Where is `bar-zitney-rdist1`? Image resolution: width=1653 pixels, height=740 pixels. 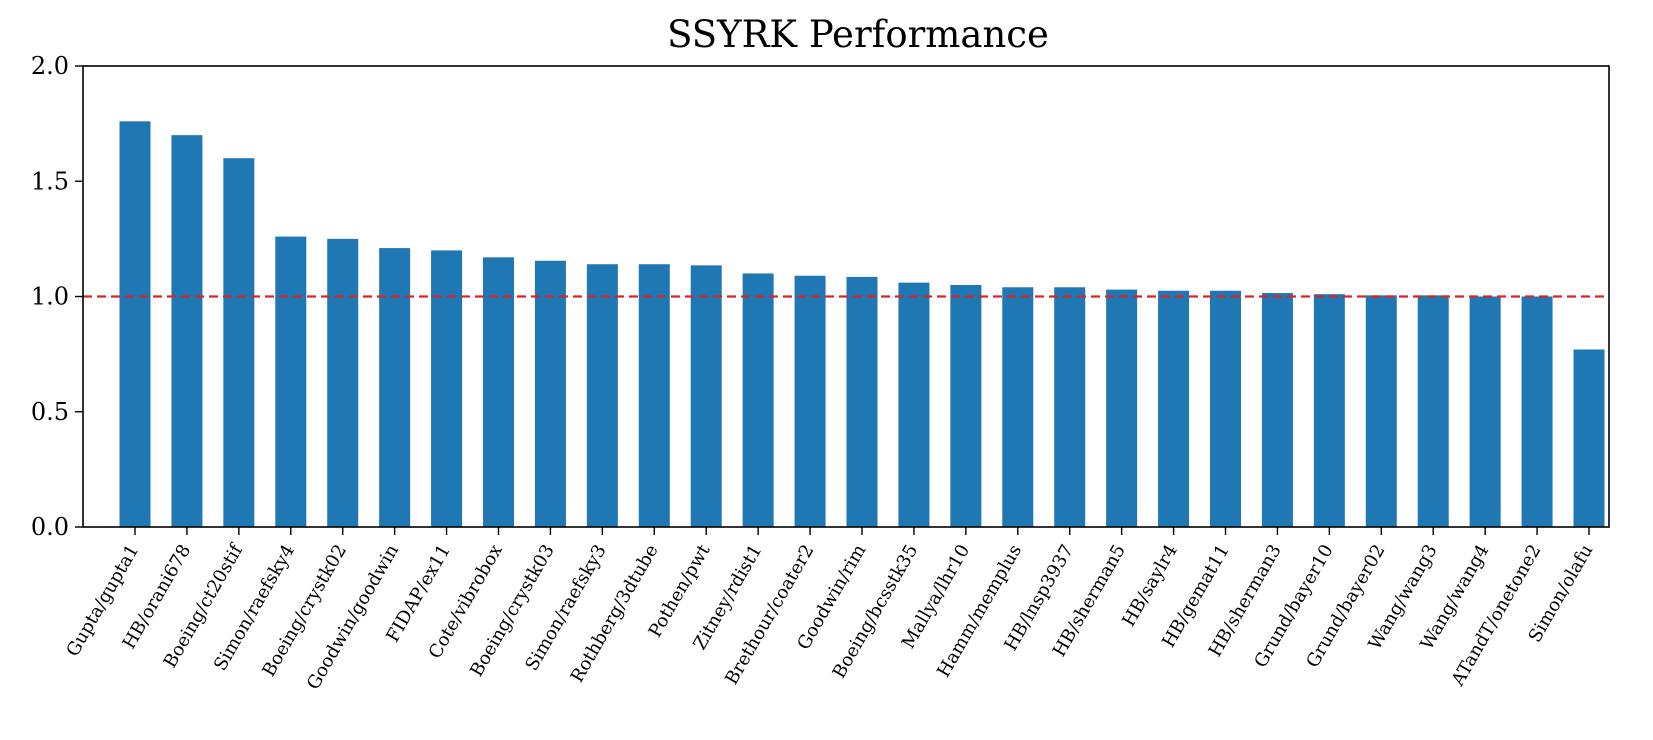 bar-zitney-rdist1 is located at coordinates (758, 400).